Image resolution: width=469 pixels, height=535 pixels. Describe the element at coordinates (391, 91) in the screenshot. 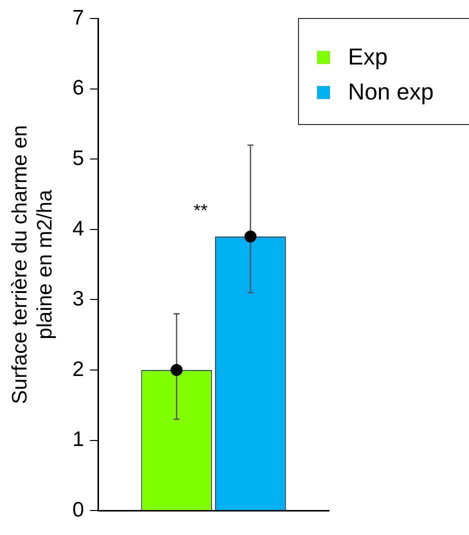

I see `legend-label: Non exp` at that location.